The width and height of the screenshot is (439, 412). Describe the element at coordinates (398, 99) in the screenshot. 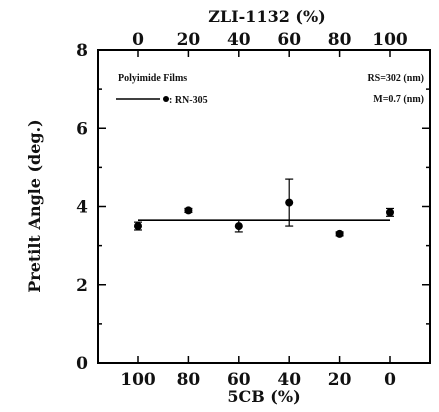

I see `legend-note-m: M=0.7 (nm)` at that location.